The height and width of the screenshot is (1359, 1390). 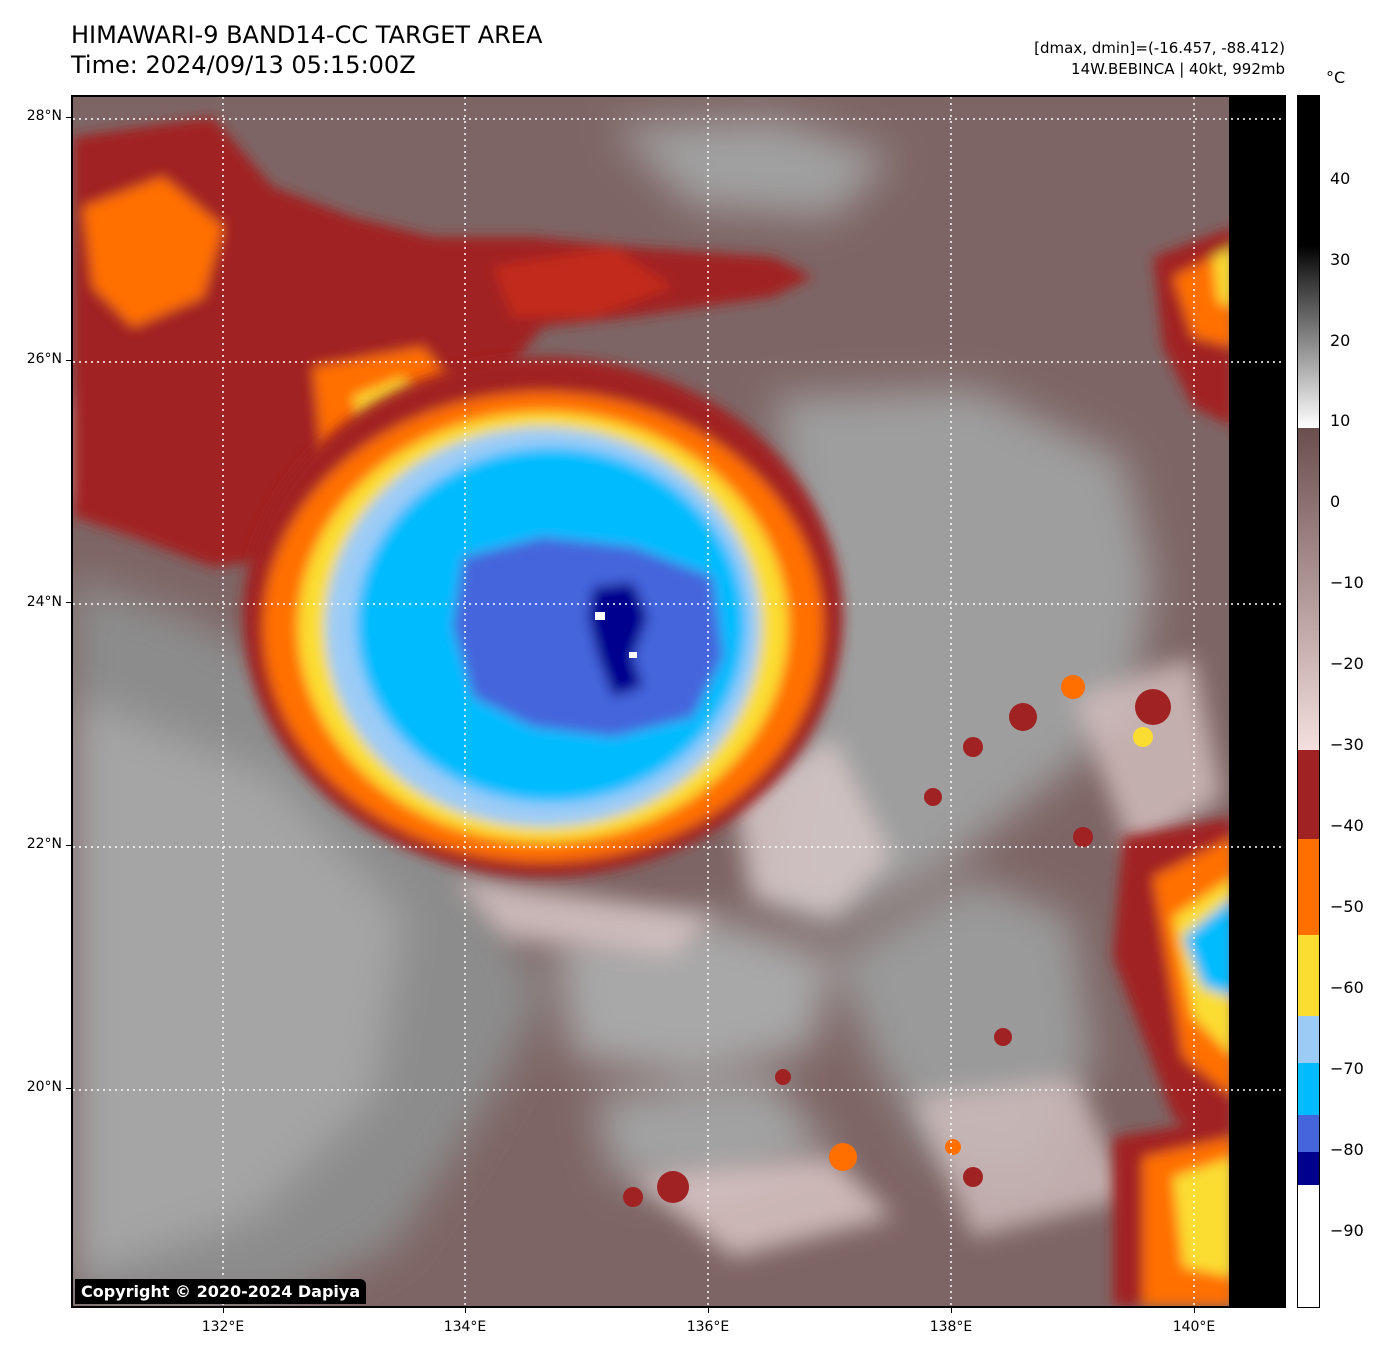 What do you see at coordinates (44, 602) in the screenshot?
I see `lat-label-24: 24°N` at bounding box center [44, 602].